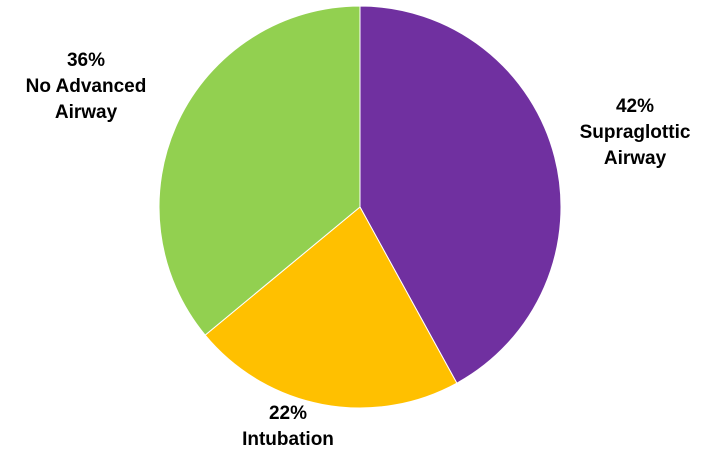 This screenshot has width=710, height=463. I want to click on pie-label-no-advanced-airway: 36% No Advanced Airway, so click(86, 86).